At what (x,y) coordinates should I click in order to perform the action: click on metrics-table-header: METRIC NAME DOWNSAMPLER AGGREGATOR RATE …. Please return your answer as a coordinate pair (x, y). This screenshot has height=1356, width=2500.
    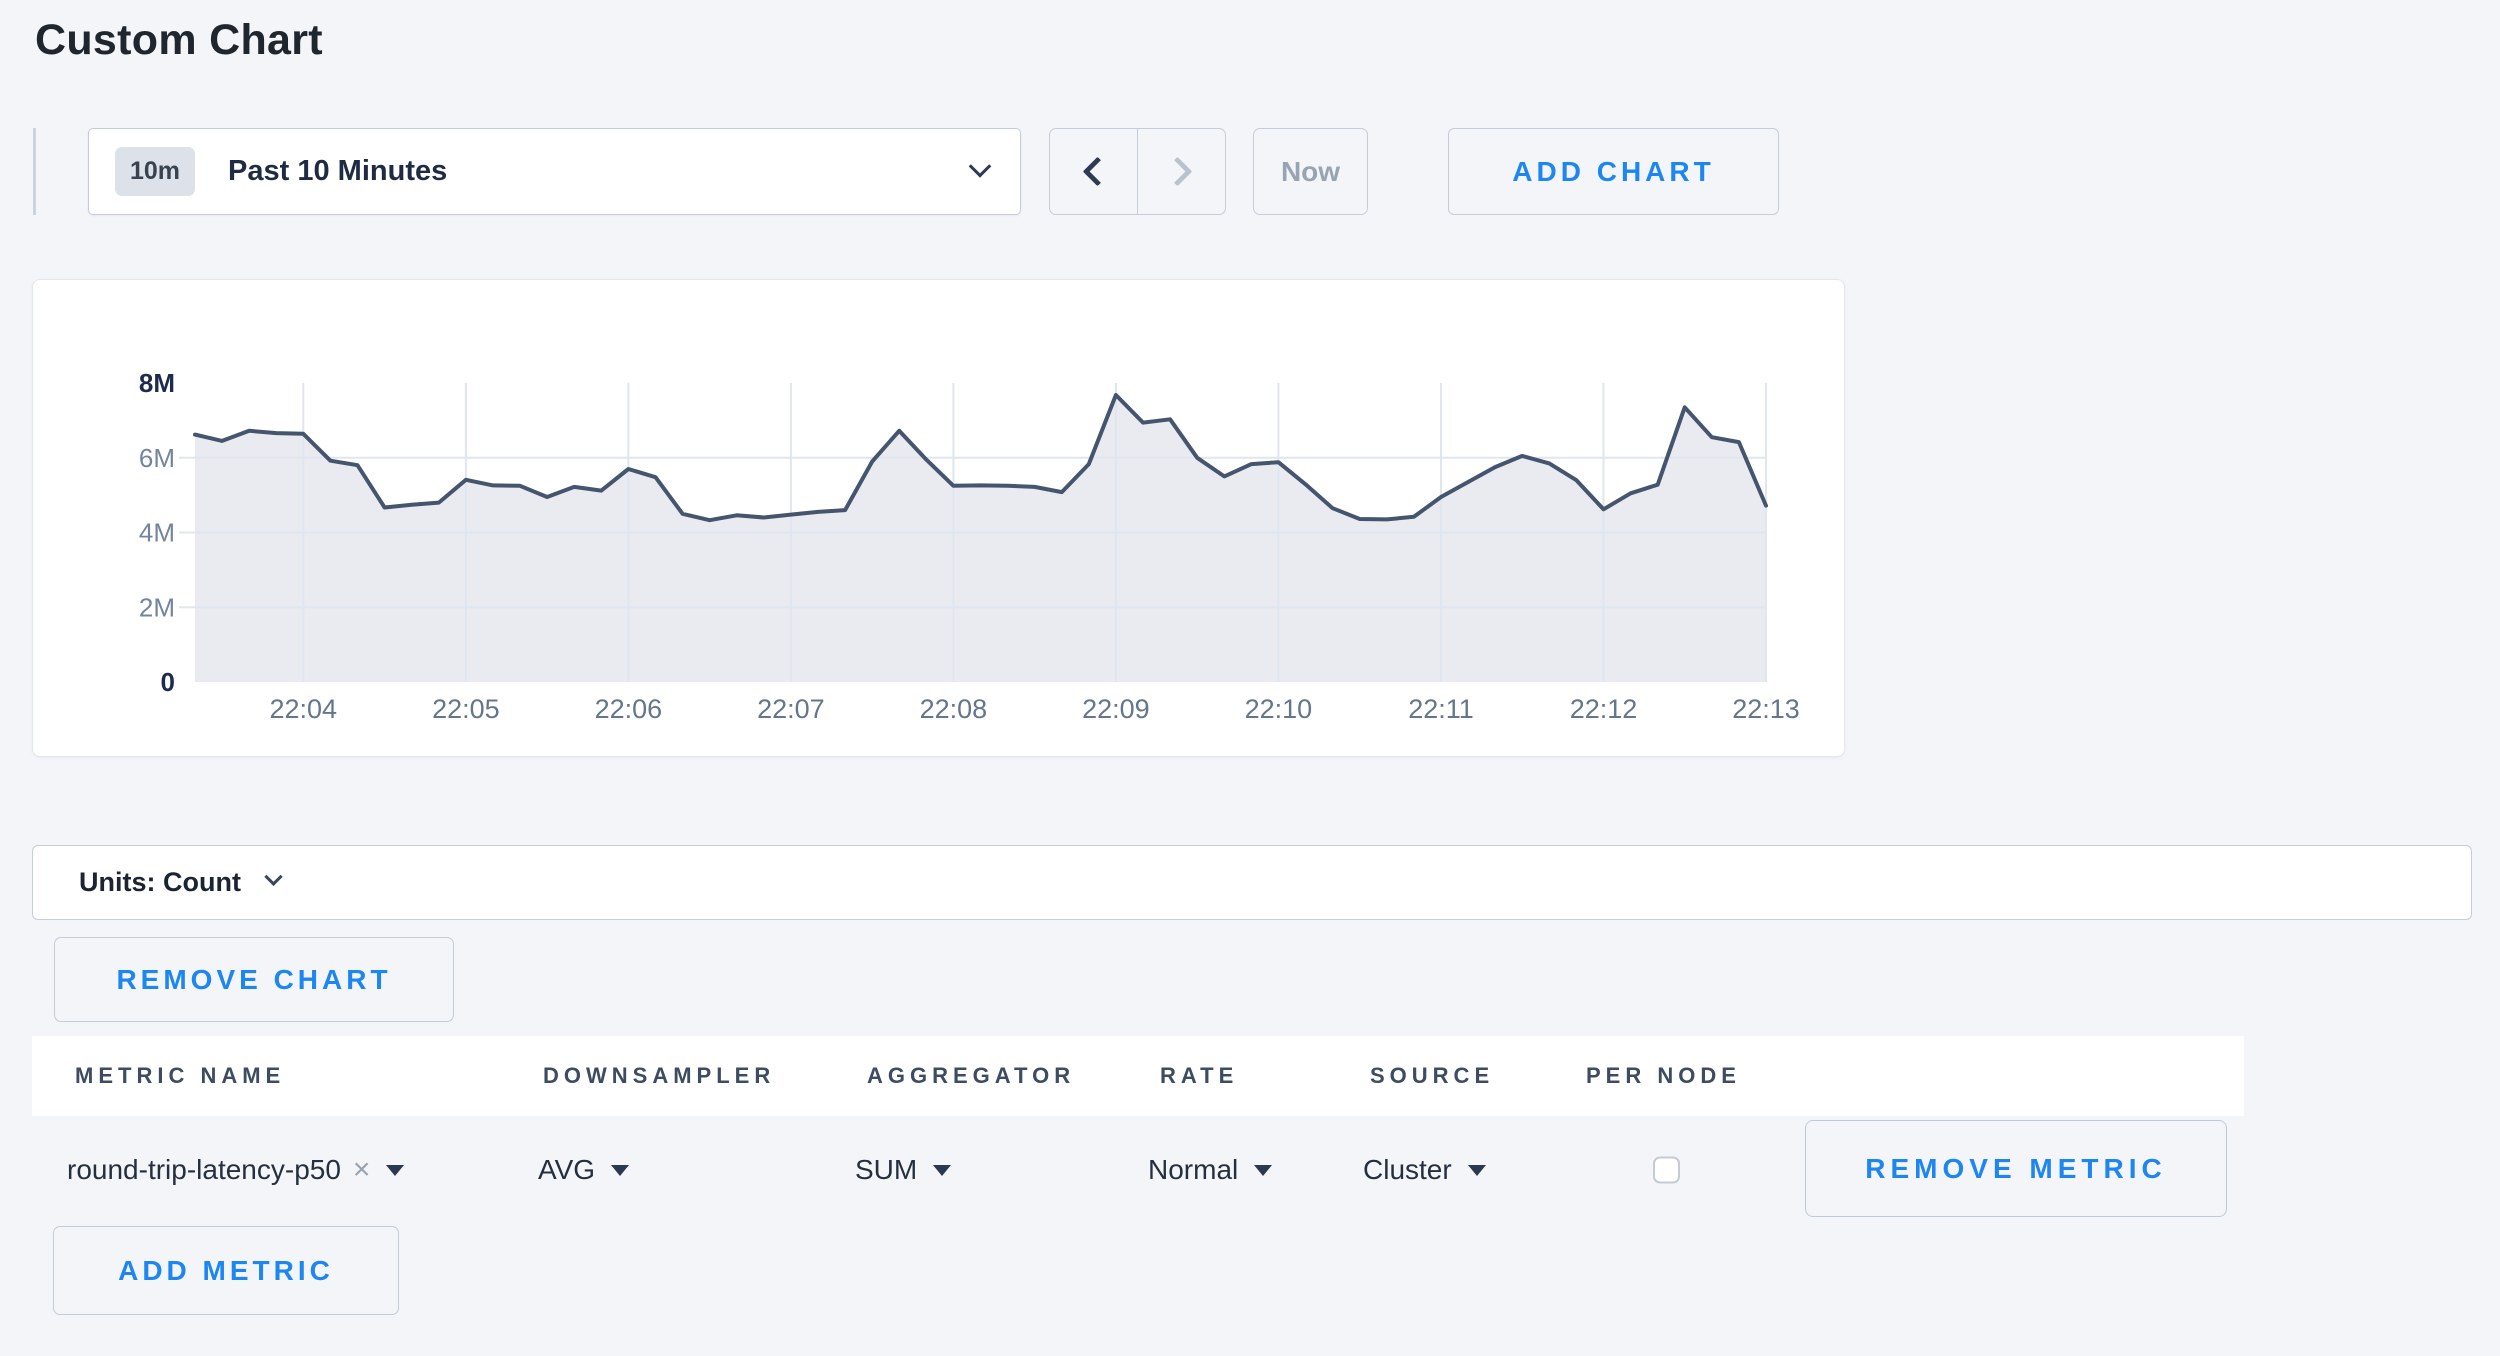
    Looking at the image, I should click on (1138, 1076).